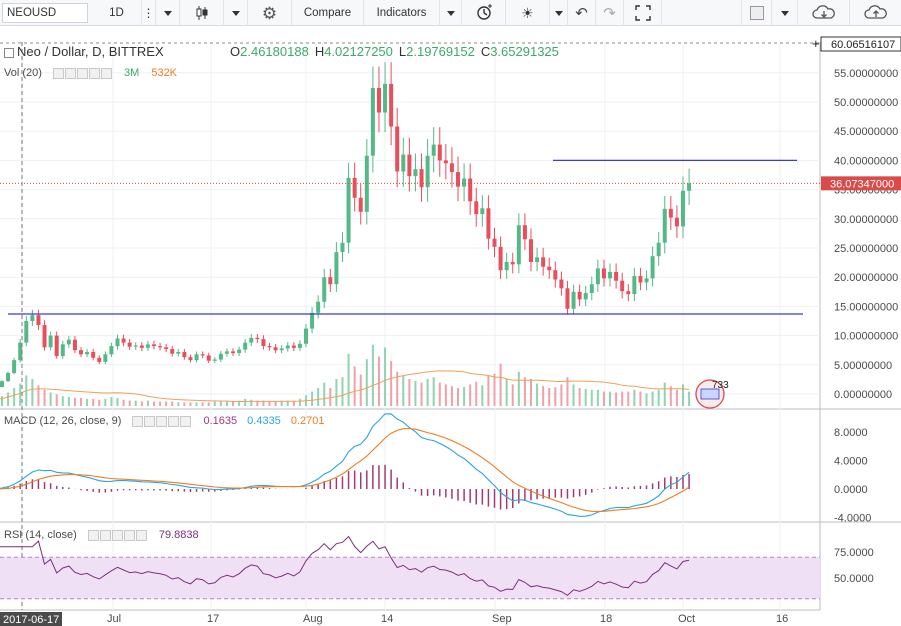 Image resolution: width=901 pixels, height=626 pixels. I want to click on volume-indicator-buttons, so click(82, 73).